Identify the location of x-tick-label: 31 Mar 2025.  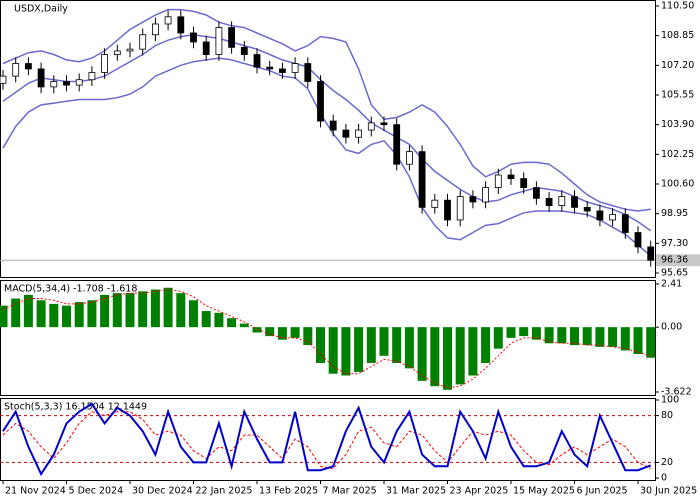
(416, 491).